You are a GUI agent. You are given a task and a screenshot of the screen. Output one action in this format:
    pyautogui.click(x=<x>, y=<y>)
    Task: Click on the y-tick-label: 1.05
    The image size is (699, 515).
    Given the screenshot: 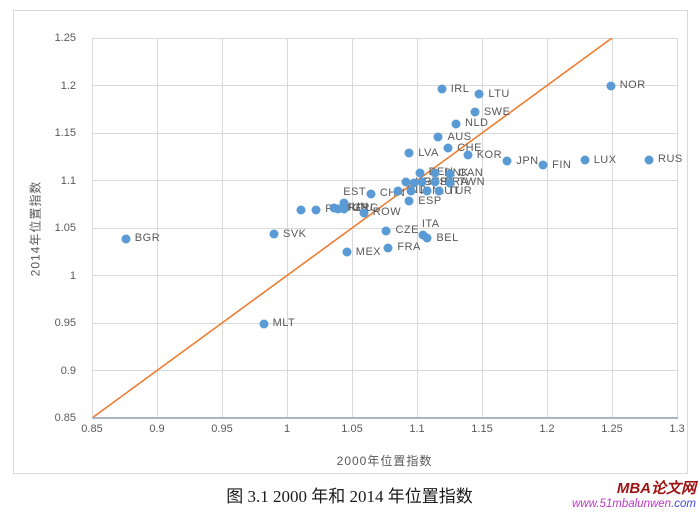 What is the action you would take?
    pyautogui.click(x=65, y=228)
    